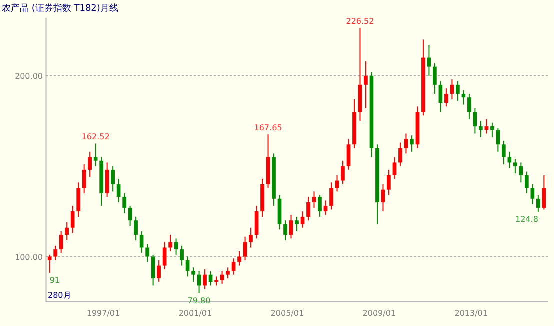  What do you see at coordinates (103, 313) in the screenshot?
I see `x-tick-label: 1997/01` at bounding box center [103, 313].